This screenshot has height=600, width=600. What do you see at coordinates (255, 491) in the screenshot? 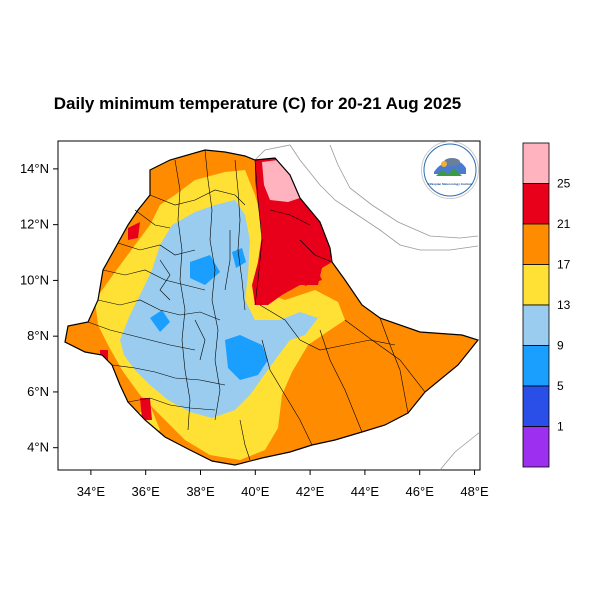
I see `lon-tick-label: 40°E` at bounding box center [255, 491].